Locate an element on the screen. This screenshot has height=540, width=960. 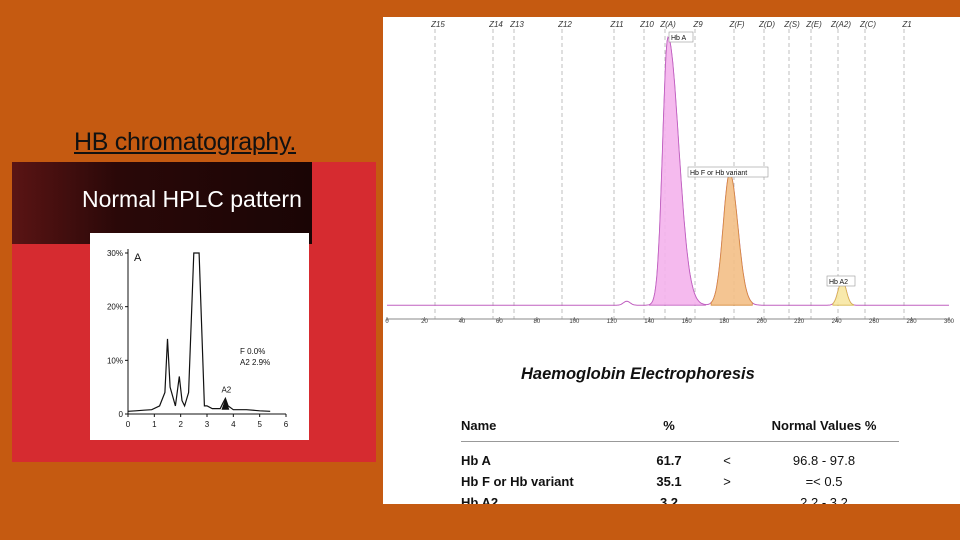
row-name: Hb A is located at coordinates (476, 460).